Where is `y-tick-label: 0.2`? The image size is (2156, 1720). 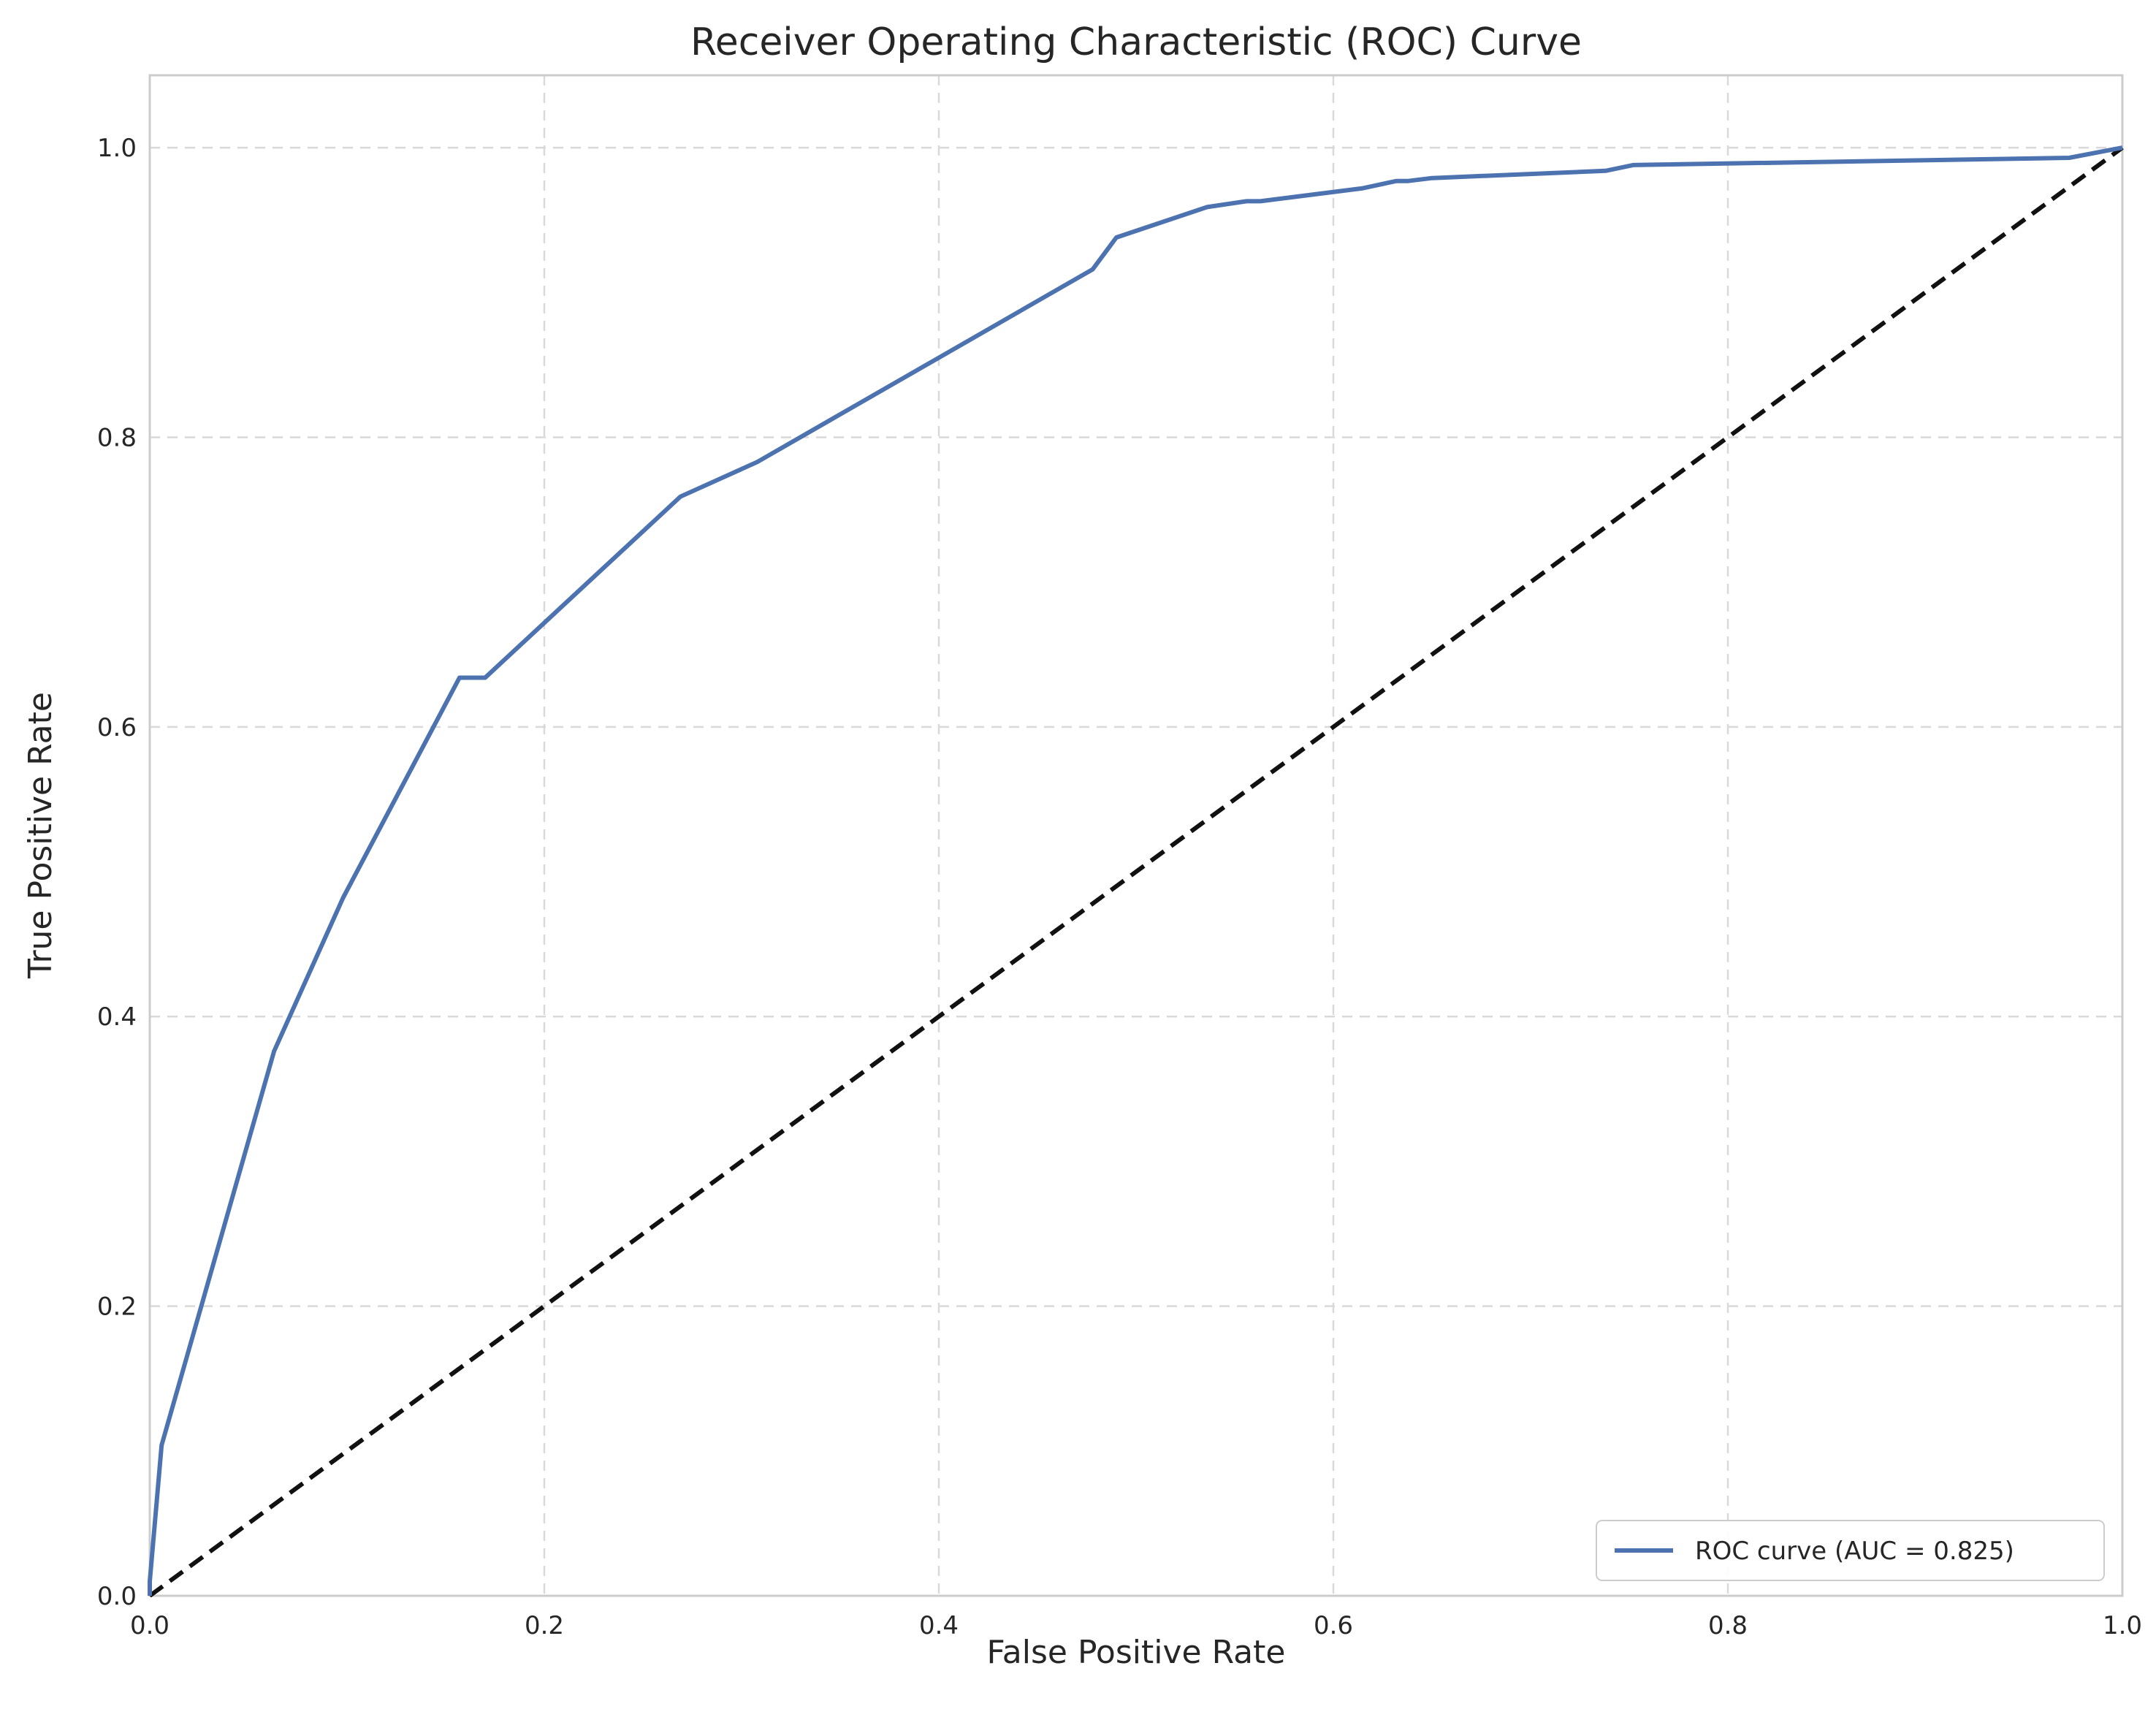 y-tick-label: 0.2 is located at coordinates (117, 1308).